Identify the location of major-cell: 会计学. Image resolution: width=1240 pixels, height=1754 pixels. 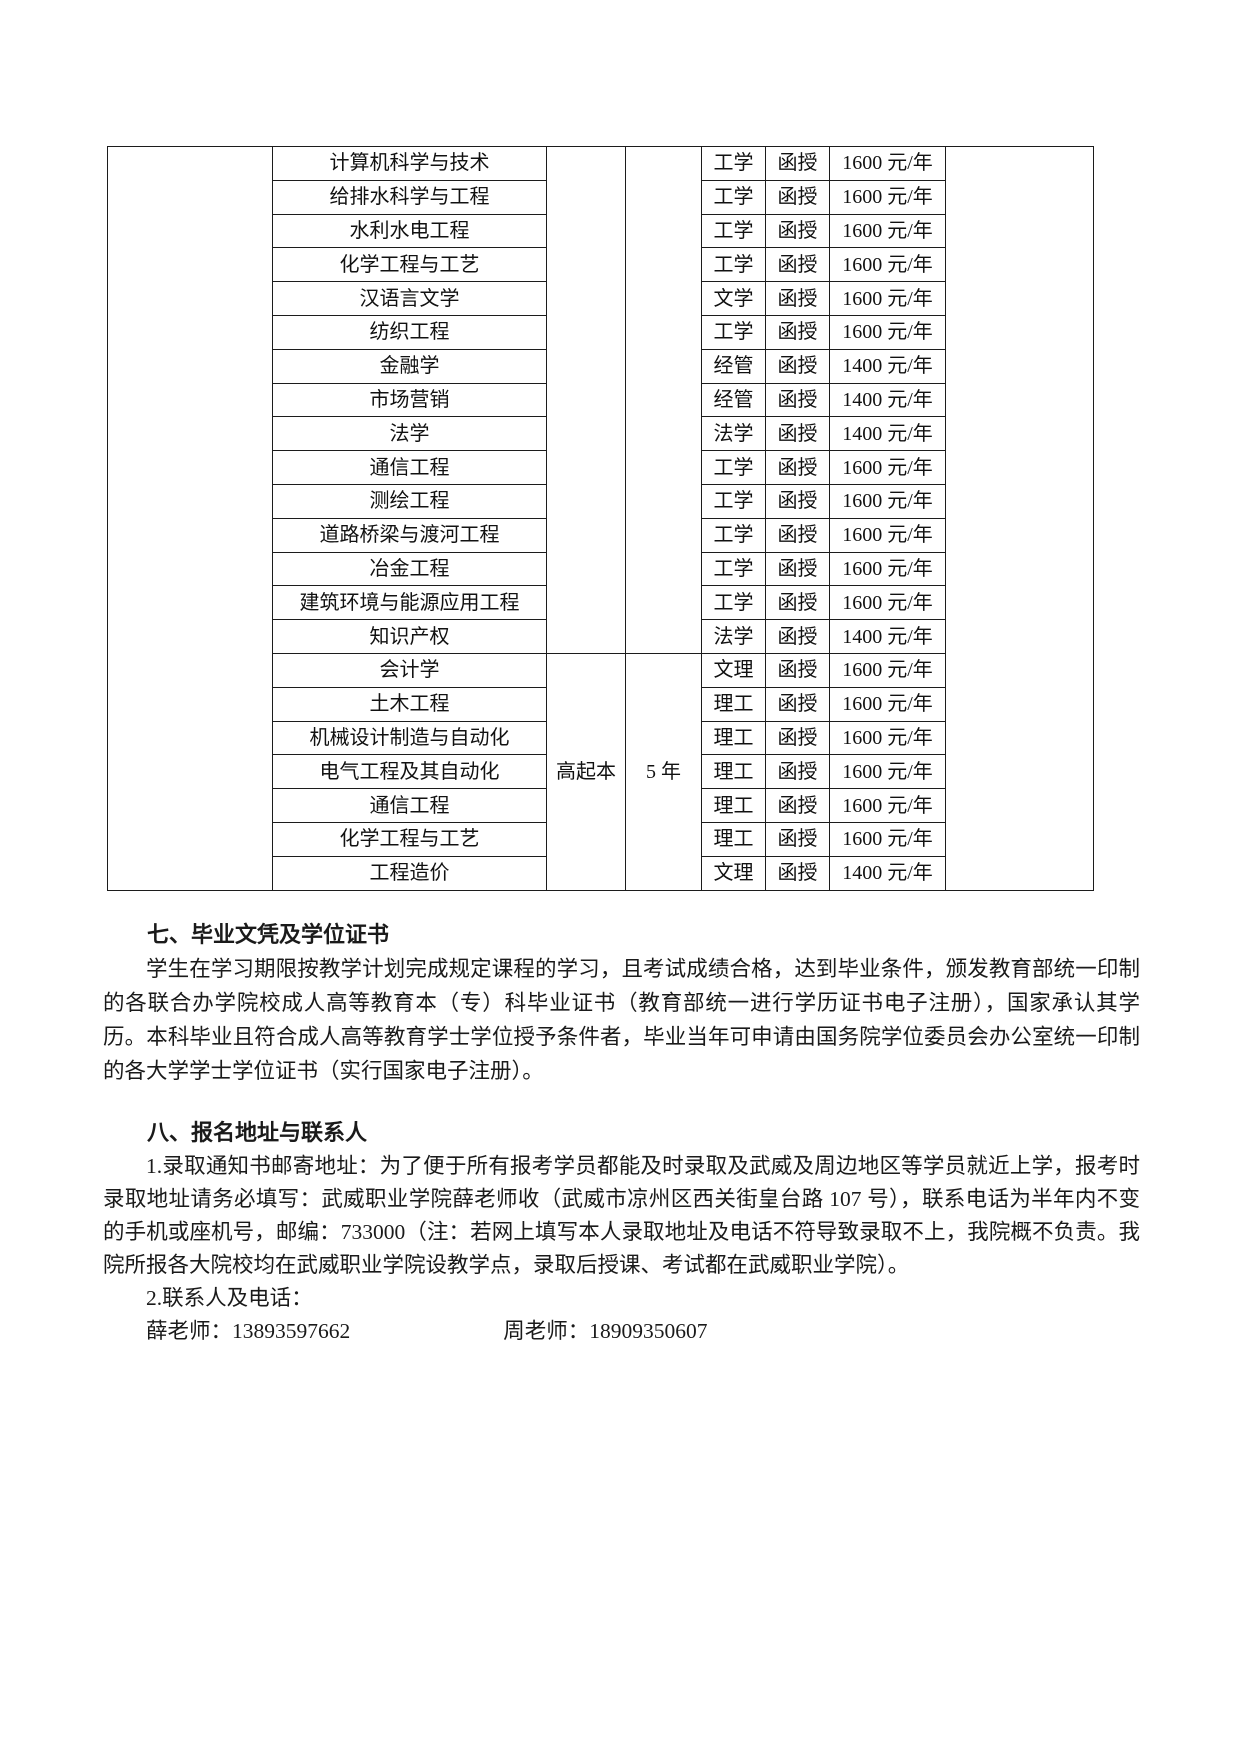
(409, 670).